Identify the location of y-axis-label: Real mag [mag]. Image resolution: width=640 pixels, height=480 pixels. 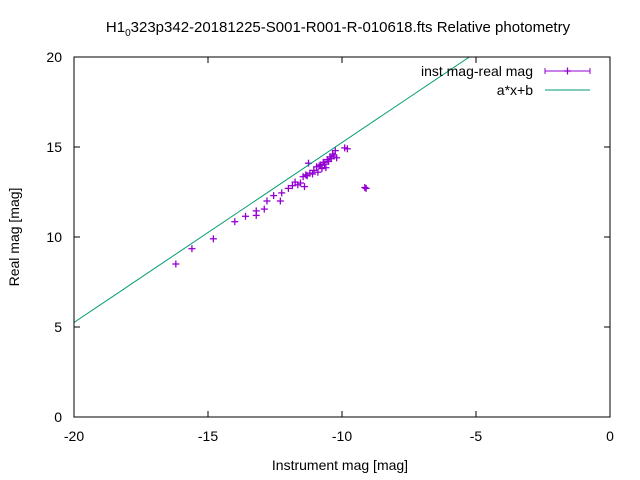
(14, 237).